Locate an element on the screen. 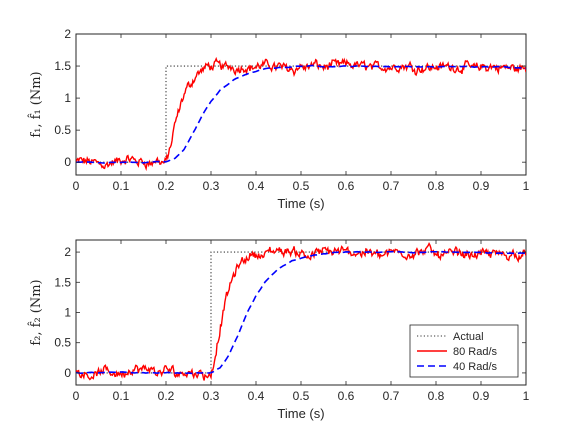  legend: Actual 80 Rad/s 40 Rad/s is located at coordinates (464, 351).